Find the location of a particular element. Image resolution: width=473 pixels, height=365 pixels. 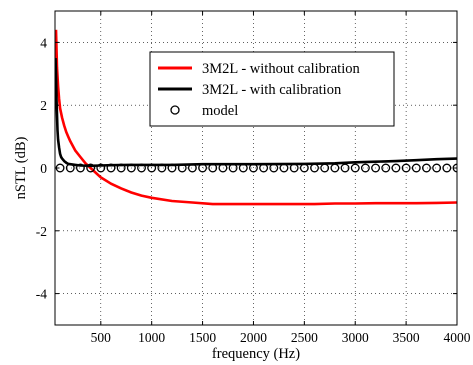

y-axis-label: nSTL (dB) is located at coordinates (21, 167).